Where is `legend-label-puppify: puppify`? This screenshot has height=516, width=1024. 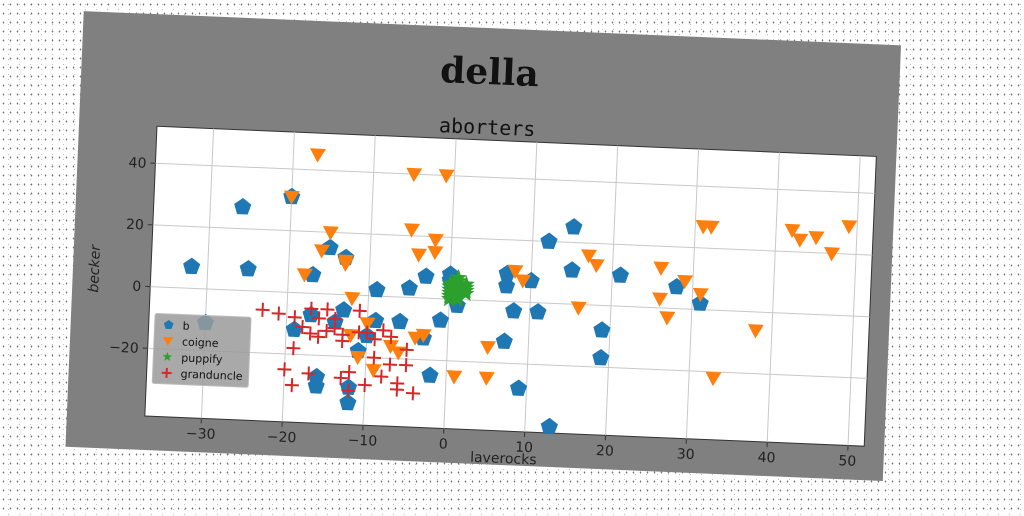 legend-label-puppify: puppify is located at coordinates (202, 359).